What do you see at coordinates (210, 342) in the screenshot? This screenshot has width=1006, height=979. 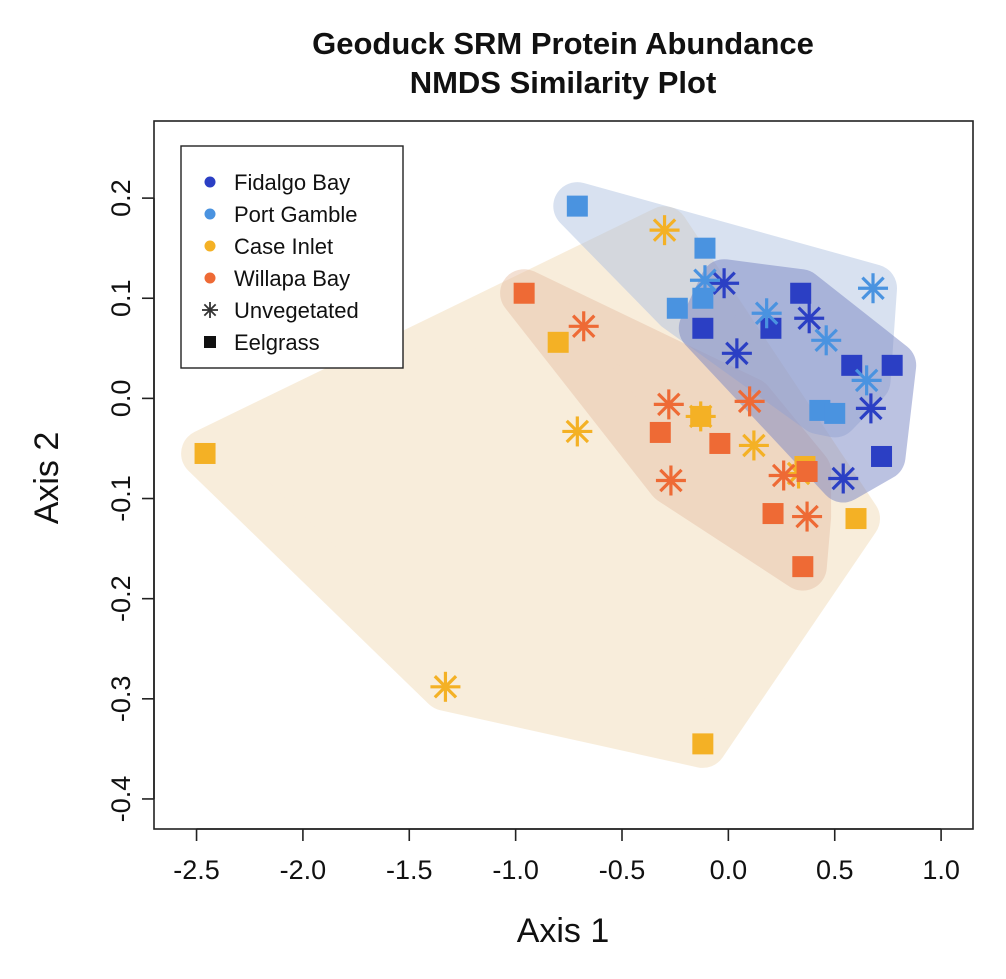 I see `legend-square-icon` at bounding box center [210, 342].